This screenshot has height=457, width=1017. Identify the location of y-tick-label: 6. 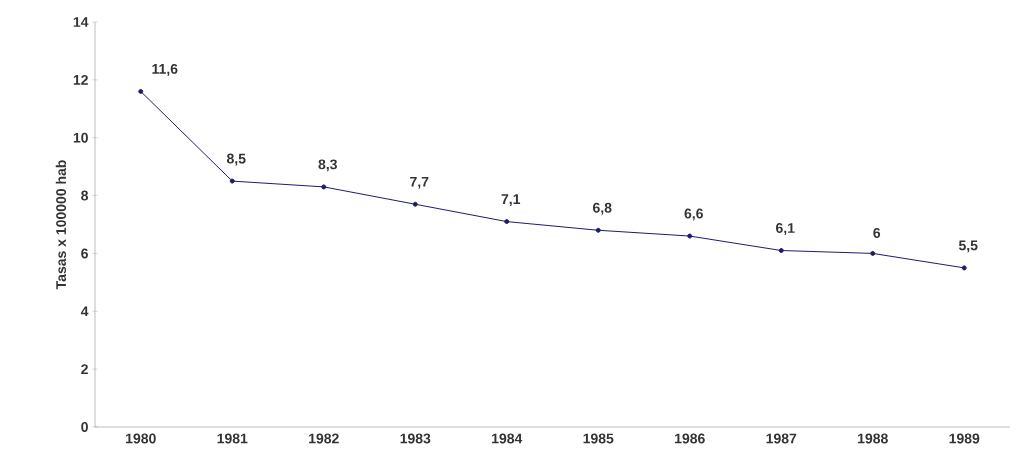
(84, 253).